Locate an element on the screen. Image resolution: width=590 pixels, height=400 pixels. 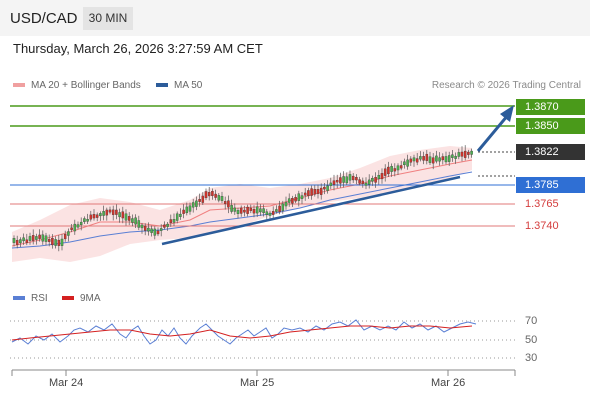
resistance-label-2: 1.3870 is located at coordinates (550, 107).